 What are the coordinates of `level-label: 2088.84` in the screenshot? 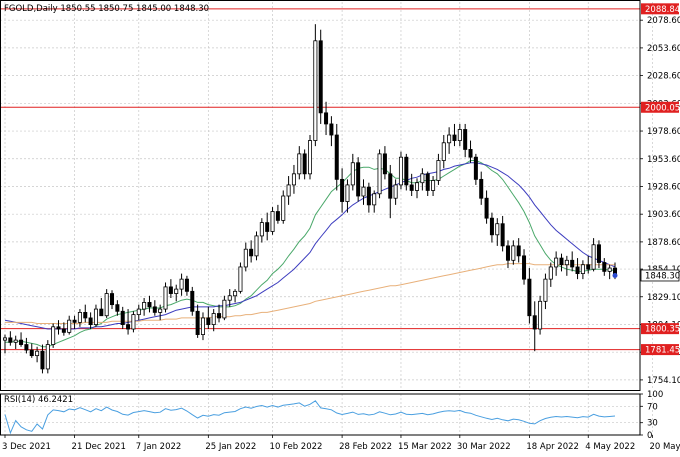 It's located at (662, 10).